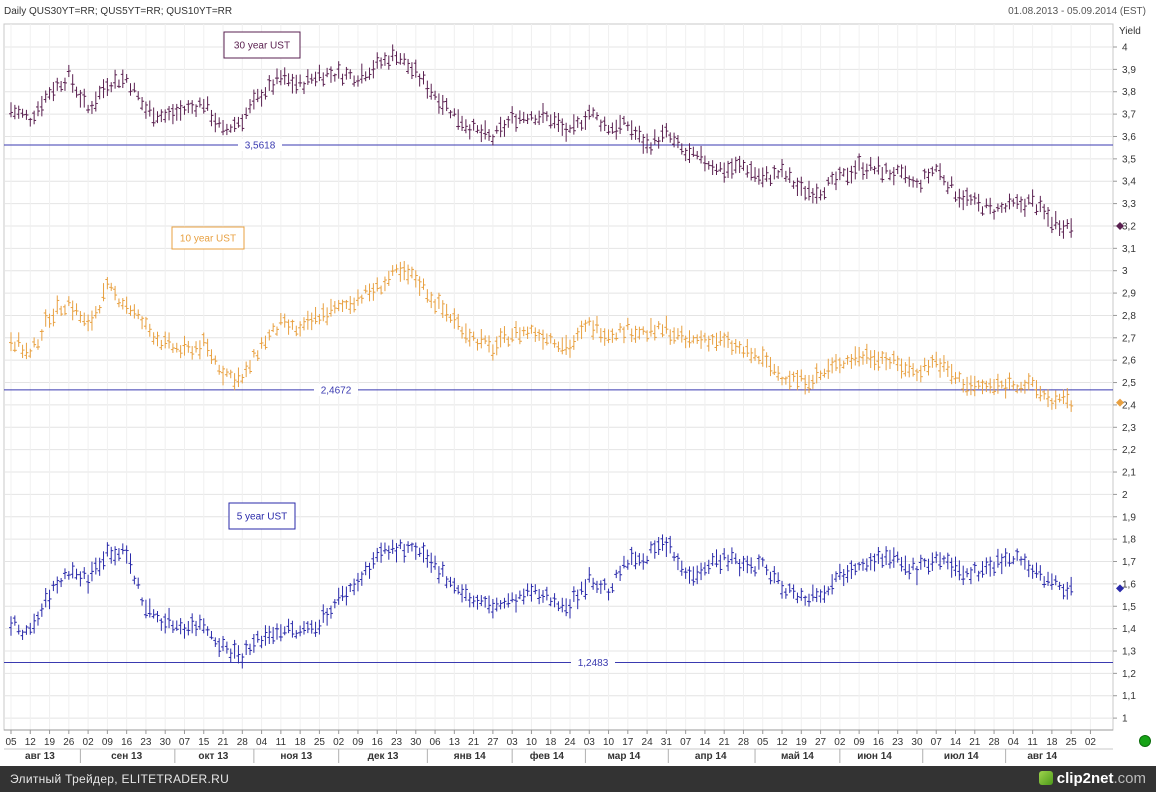 The width and height of the screenshot is (1156, 792). What do you see at coordinates (1129, 473) in the screenshot?
I see `y-tick-label: 2,1` at bounding box center [1129, 473].